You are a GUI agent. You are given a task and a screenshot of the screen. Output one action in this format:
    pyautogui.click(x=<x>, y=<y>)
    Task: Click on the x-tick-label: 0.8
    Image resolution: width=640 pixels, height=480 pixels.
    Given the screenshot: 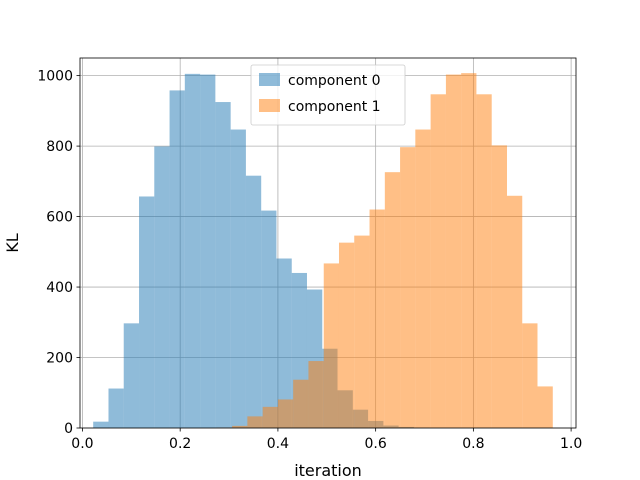 What is the action you would take?
    pyautogui.click(x=473, y=444)
    